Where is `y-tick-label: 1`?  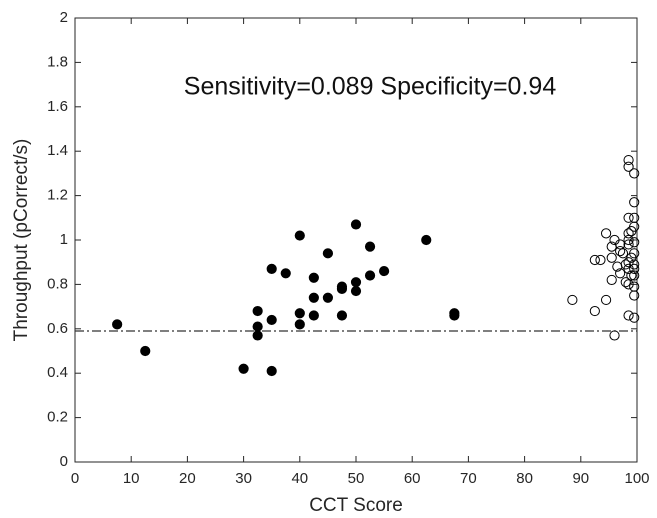 y-tick-label: 1 is located at coordinates (64, 239).